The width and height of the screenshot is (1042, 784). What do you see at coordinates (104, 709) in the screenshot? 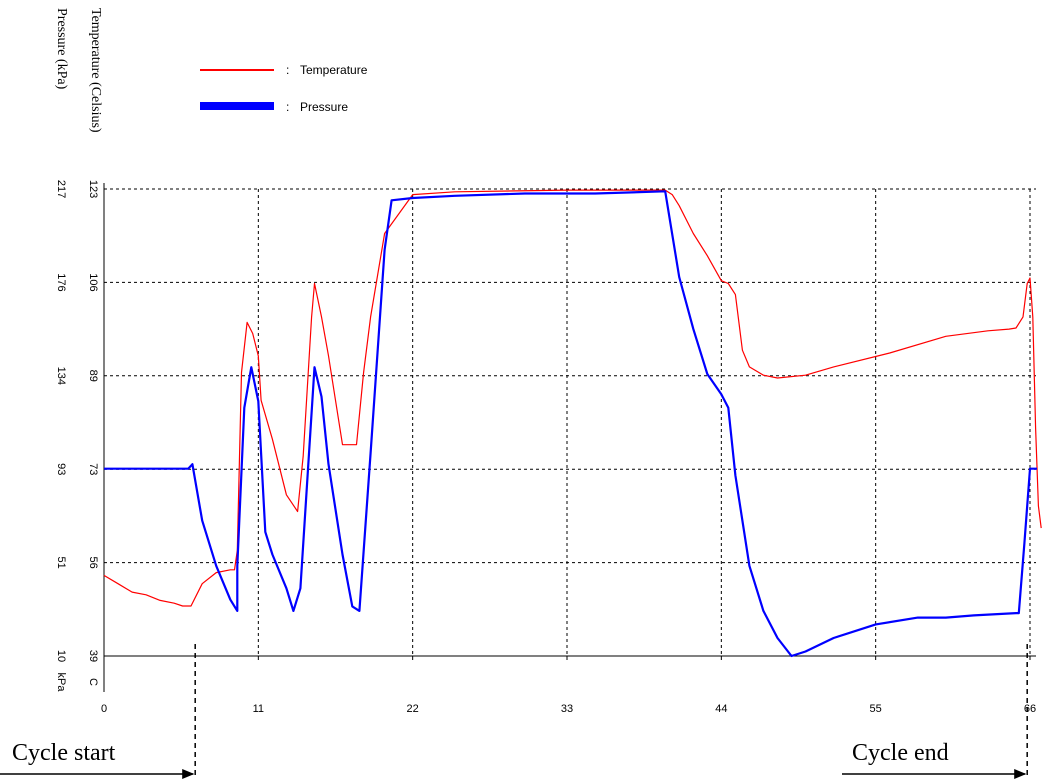
I see `x-tick-label: 0` at bounding box center [104, 709].